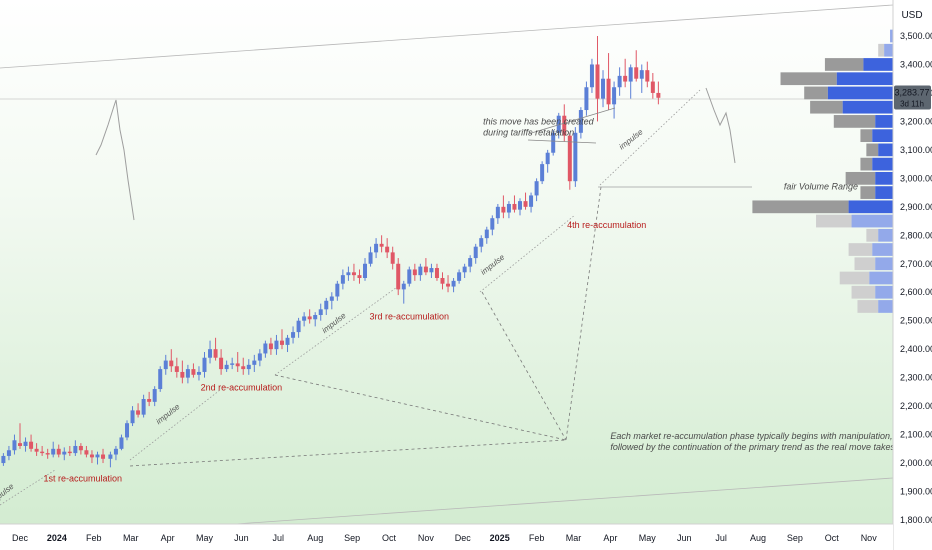 The image size is (932, 550). What do you see at coordinates (574, 538) in the screenshot?
I see `x-tick-label: Mar` at bounding box center [574, 538].